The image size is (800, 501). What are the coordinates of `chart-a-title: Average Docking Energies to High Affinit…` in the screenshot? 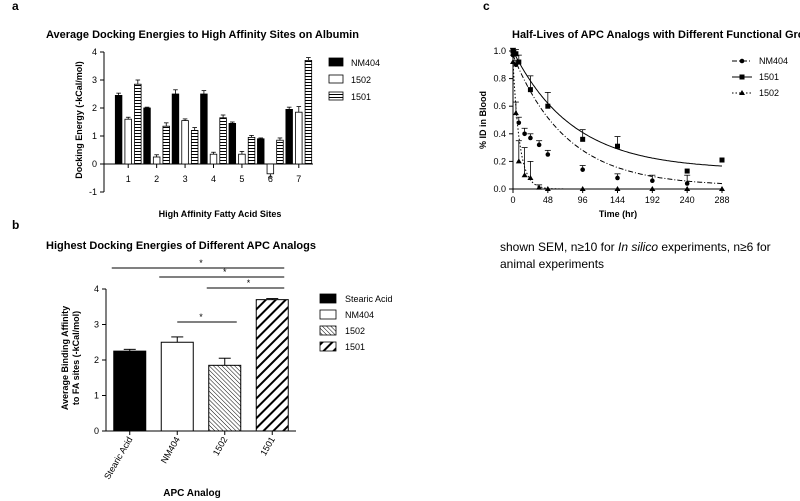 It's located at (202, 35).